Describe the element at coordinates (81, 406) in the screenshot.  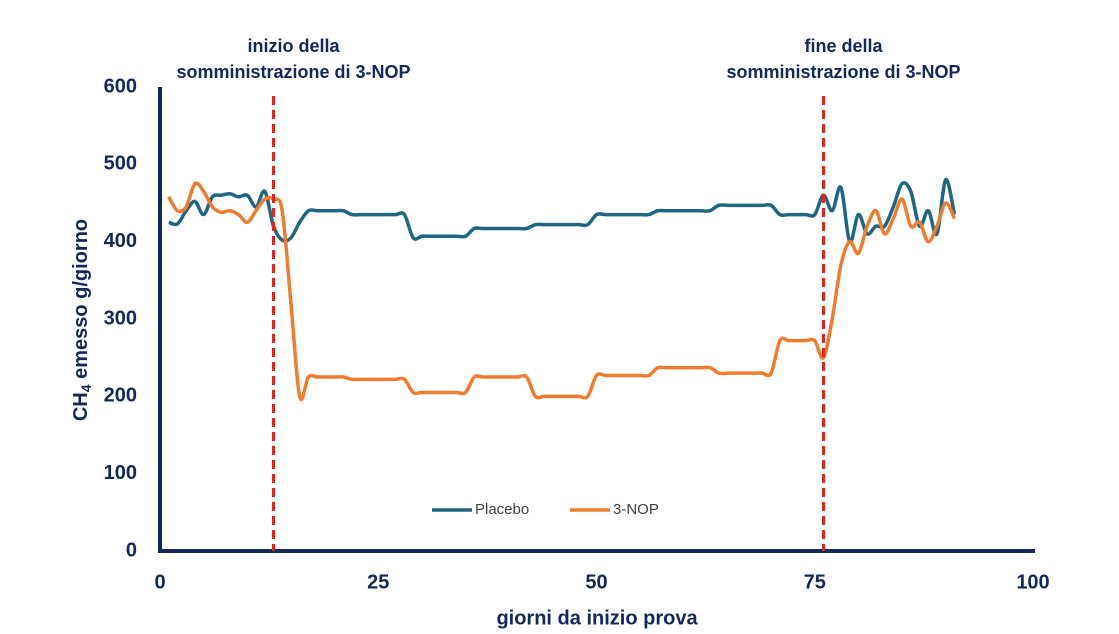
I see `y-label-part: CH` at that location.